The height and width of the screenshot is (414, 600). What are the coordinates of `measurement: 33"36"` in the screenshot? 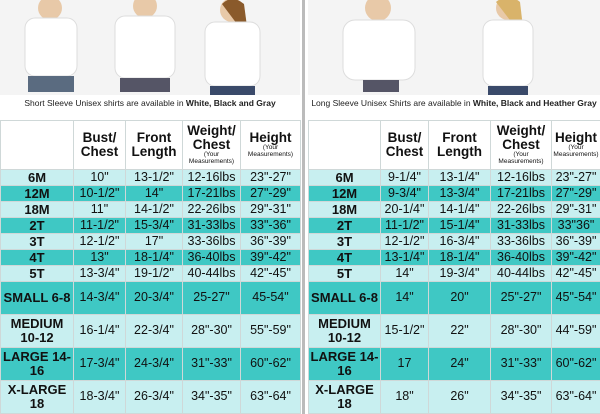 It's located at (575, 225).